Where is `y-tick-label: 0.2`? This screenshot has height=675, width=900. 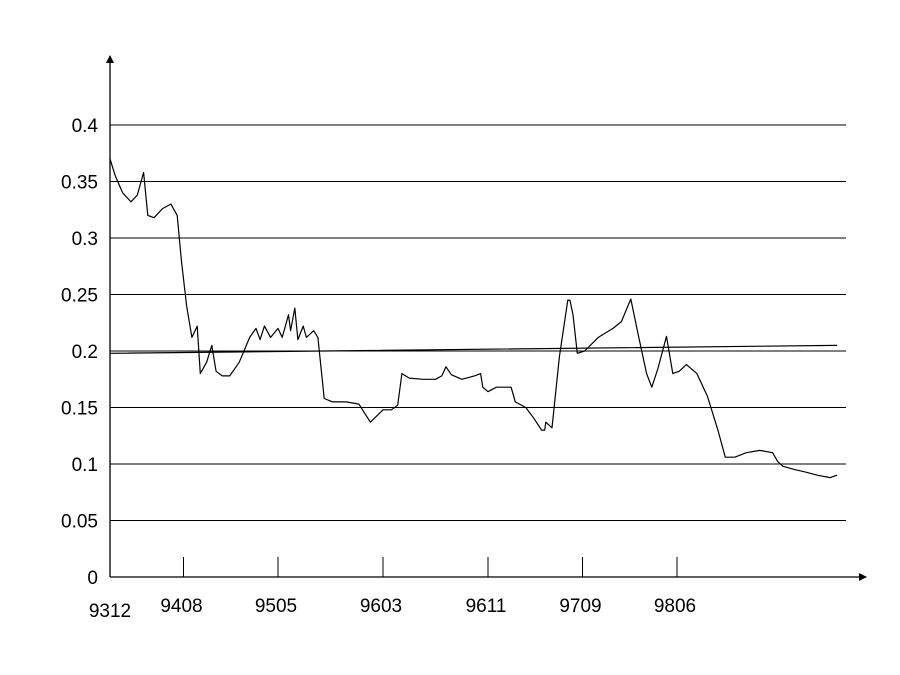 y-tick-label: 0.2 is located at coordinates (85, 352).